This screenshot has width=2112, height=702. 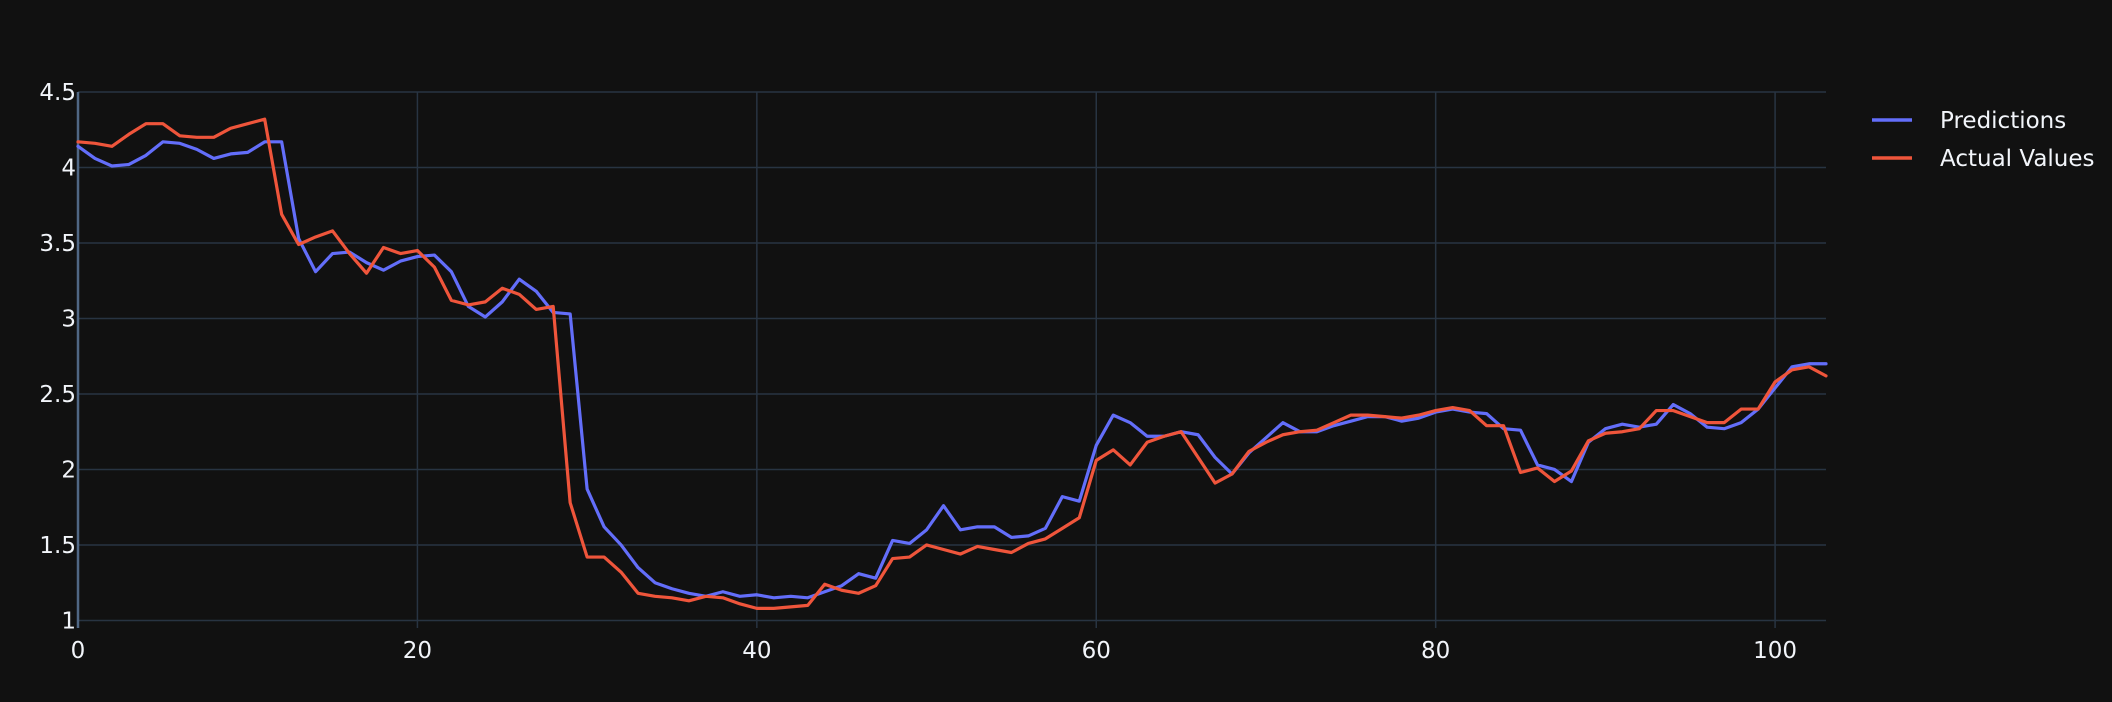 What do you see at coordinates (2003, 121) in the screenshot?
I see `legend-label: Predictions` at bounding box center [2003, 121].